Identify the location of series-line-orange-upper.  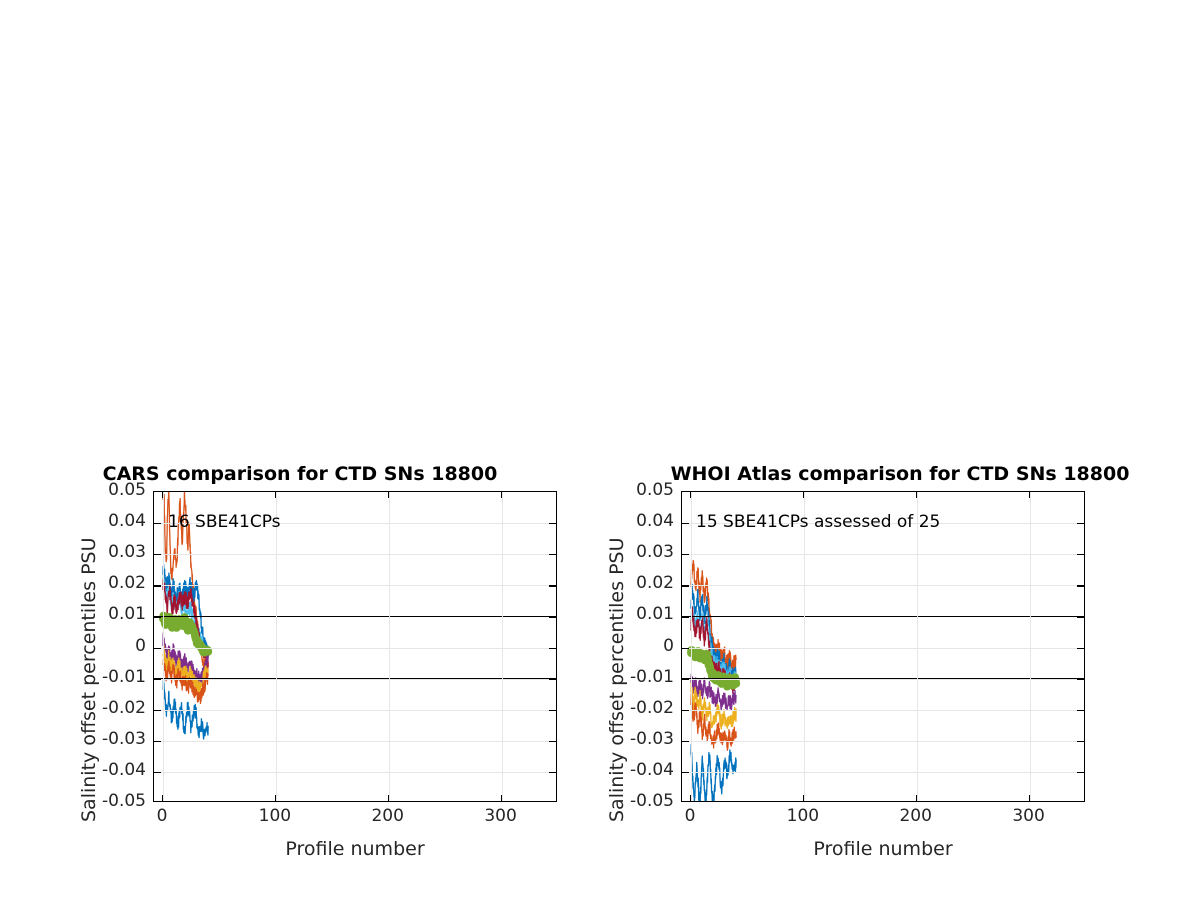
(713, 616).